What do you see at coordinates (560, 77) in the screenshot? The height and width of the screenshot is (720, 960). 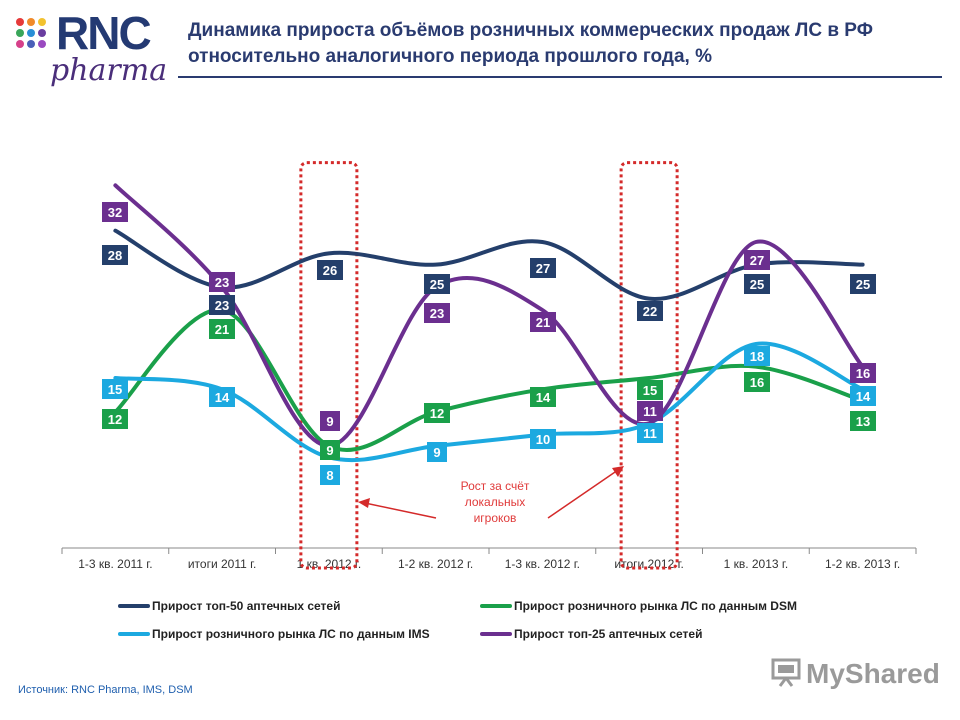 I see `title-divider` at bounding box center [560, 77].